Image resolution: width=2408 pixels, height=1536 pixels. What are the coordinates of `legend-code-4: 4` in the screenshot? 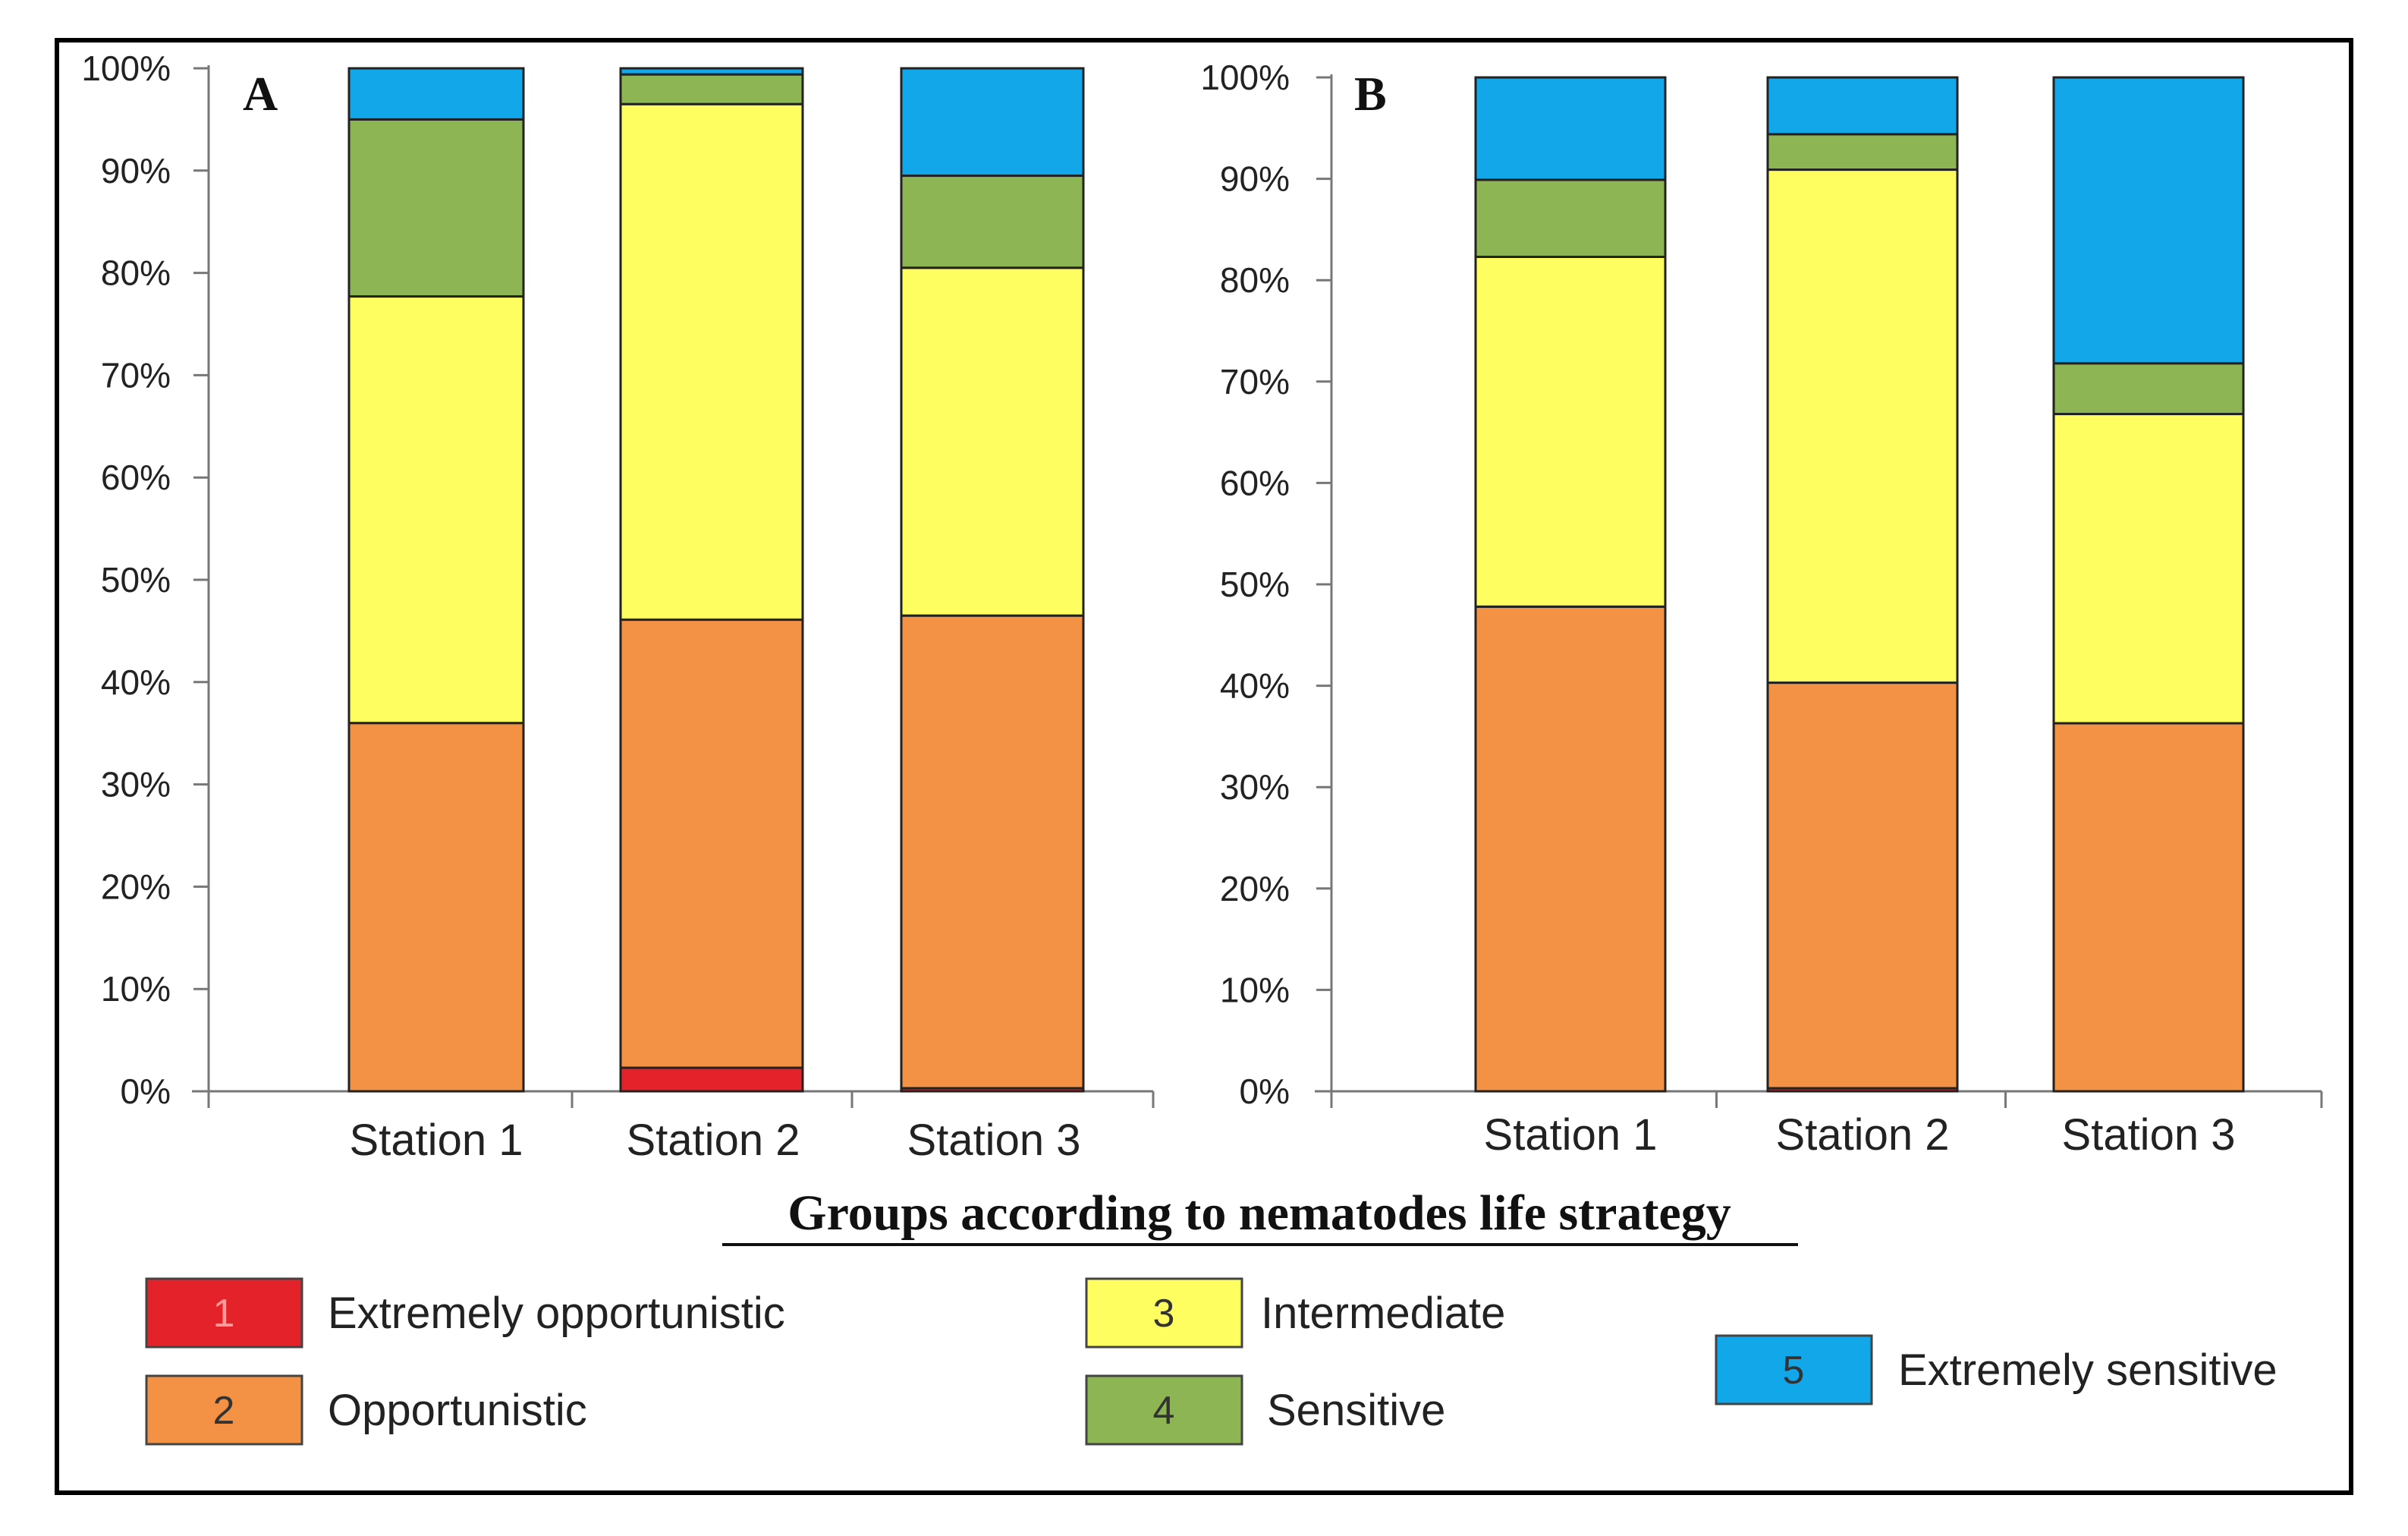 It's located at (1164, 1411).